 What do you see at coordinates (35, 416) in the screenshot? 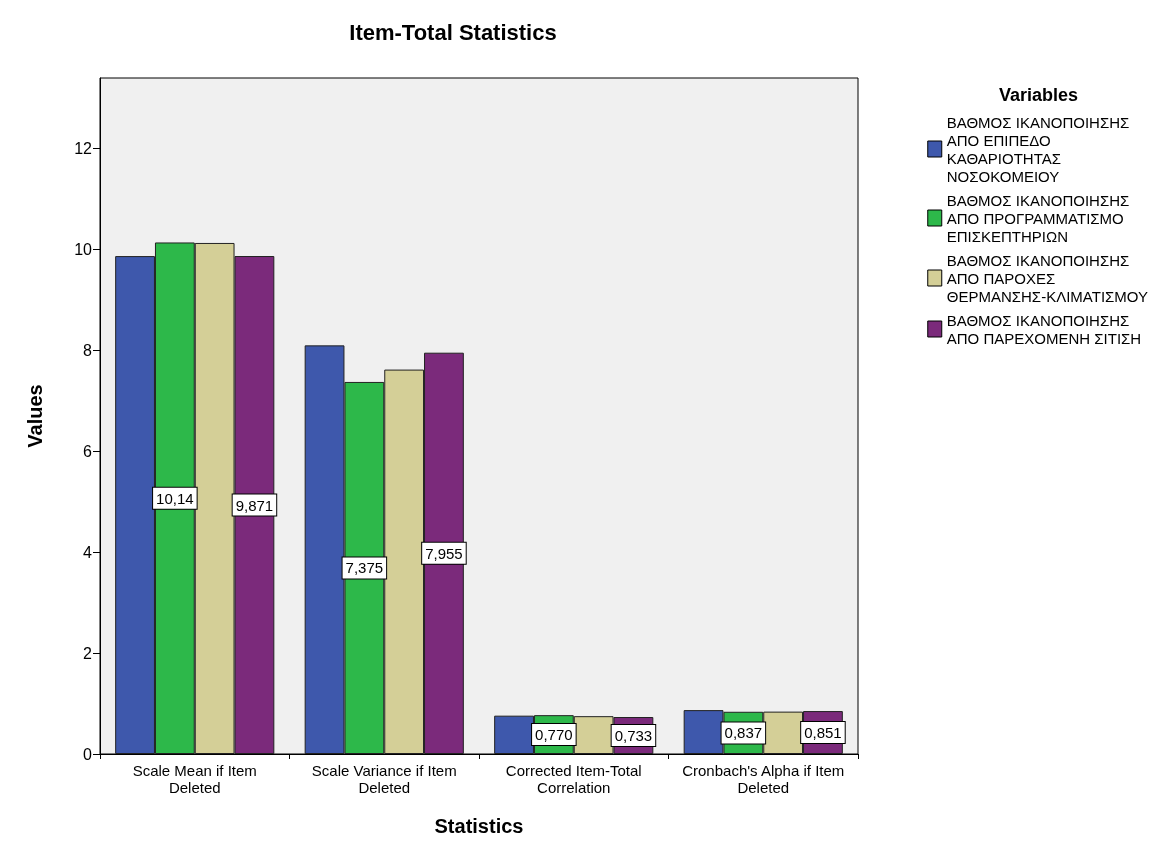
I see `y-axis-title: Values` at bounding box center [35, 416].